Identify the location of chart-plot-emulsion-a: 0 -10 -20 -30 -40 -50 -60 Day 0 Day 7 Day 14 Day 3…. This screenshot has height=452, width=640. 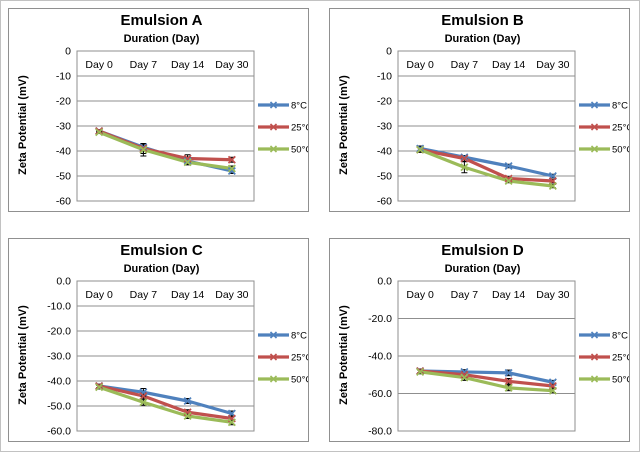
(182, 127).